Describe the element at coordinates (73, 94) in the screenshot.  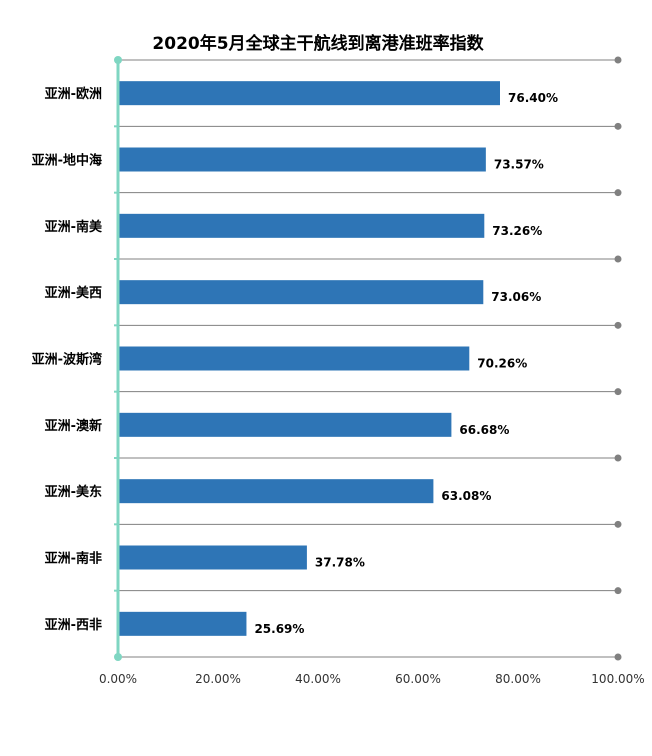
I see `category-label: 亚洲-欧洲` at that location.